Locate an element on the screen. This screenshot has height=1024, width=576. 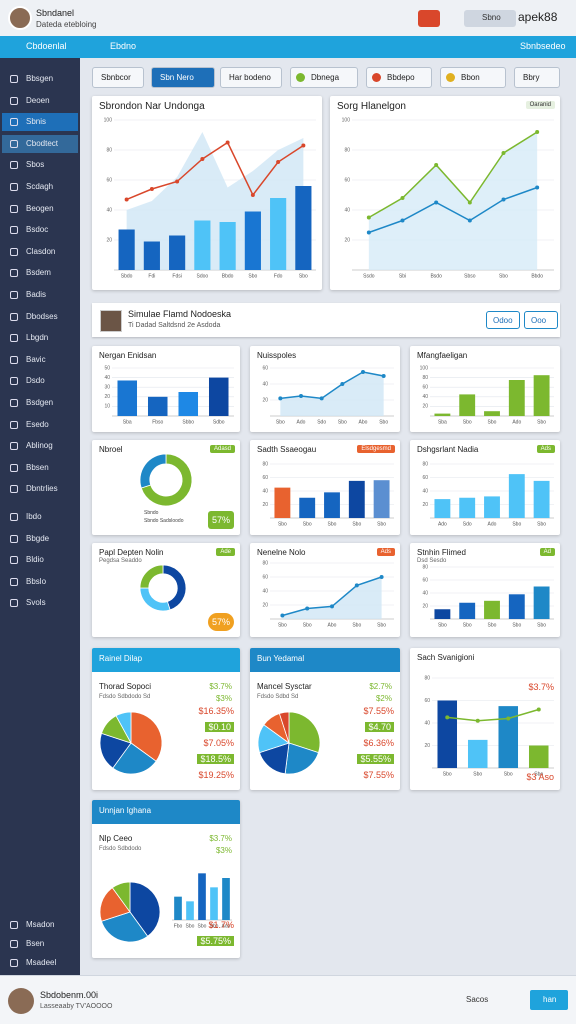
sidebar-item: Bbsen is located at coordinates (40, 468).